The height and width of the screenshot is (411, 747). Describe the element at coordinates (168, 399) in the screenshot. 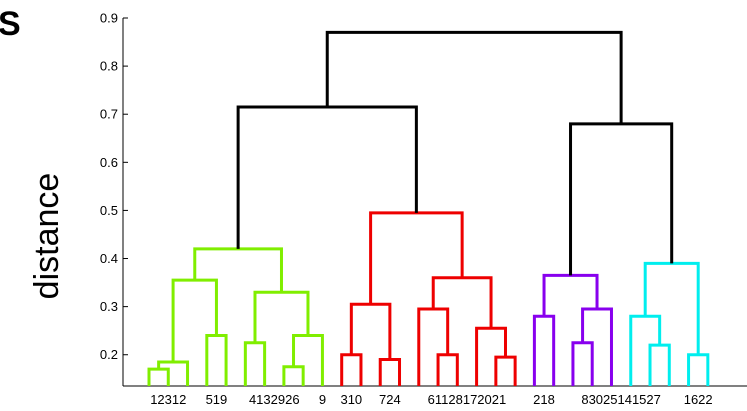

I see `leaf-label: 12312` at that location.